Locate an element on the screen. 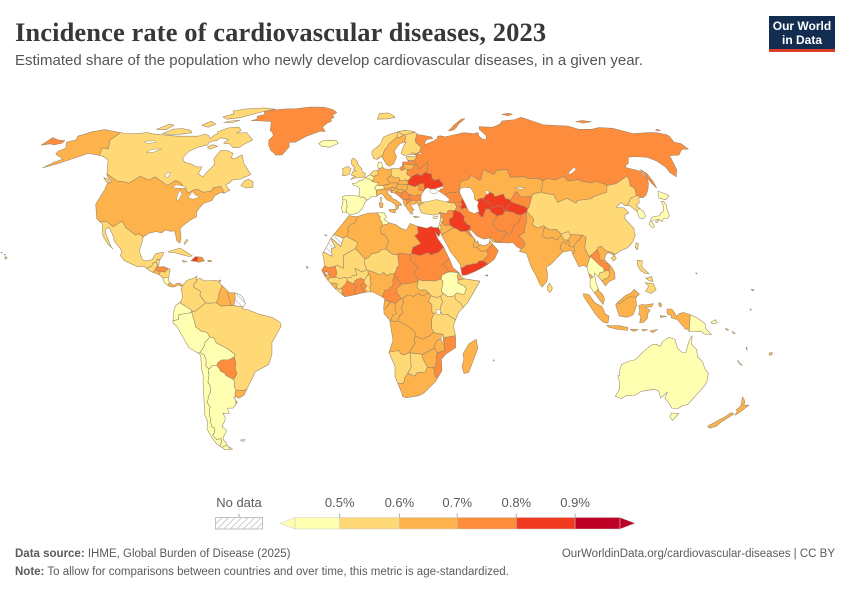 The height and width of the screenshot is (600, 850). country-GL is located at coordinates (293, 131).